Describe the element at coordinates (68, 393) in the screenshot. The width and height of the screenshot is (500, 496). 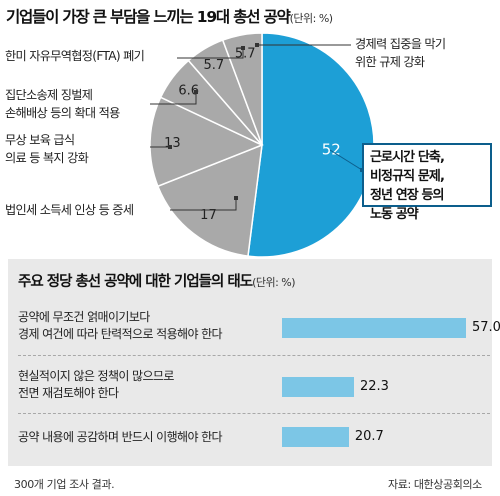
I see `bar-category-line: 전면 재검토해야 한다` at that location.